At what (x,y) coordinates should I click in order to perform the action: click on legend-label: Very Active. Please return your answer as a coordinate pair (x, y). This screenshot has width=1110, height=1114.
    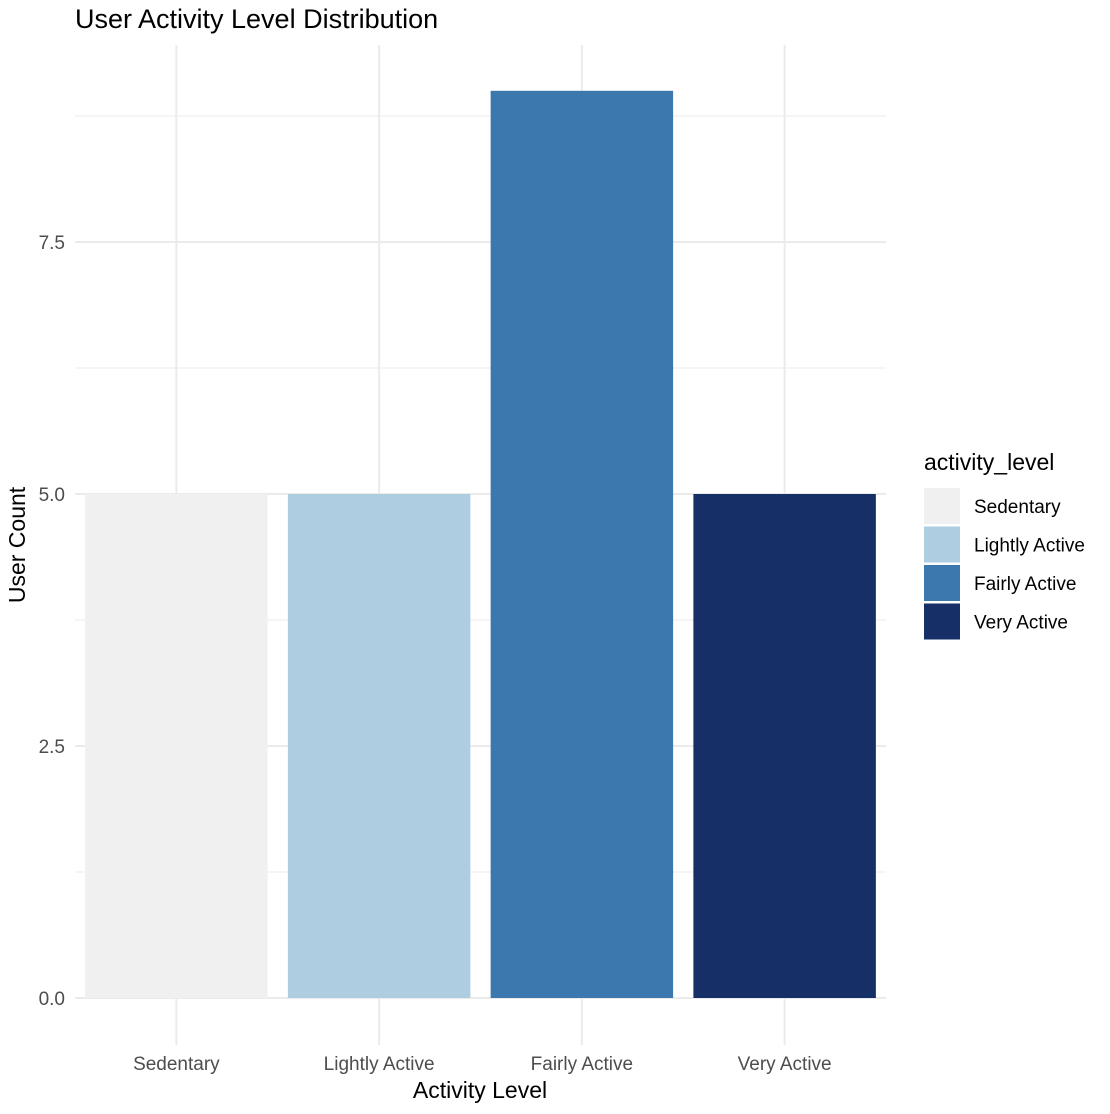
    Looking at the image, I should click on (1021, 623).